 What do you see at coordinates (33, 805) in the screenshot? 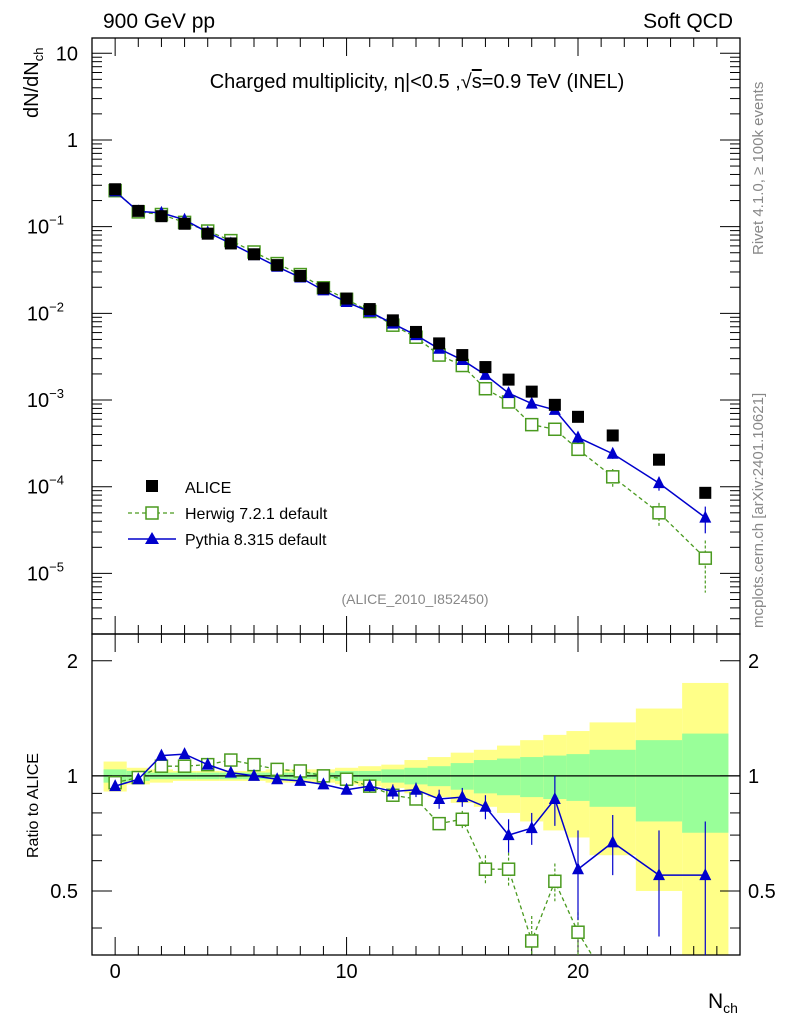
I see `ratio-axis-title: Ratio to ALICE` at bounding box center [33, 805].